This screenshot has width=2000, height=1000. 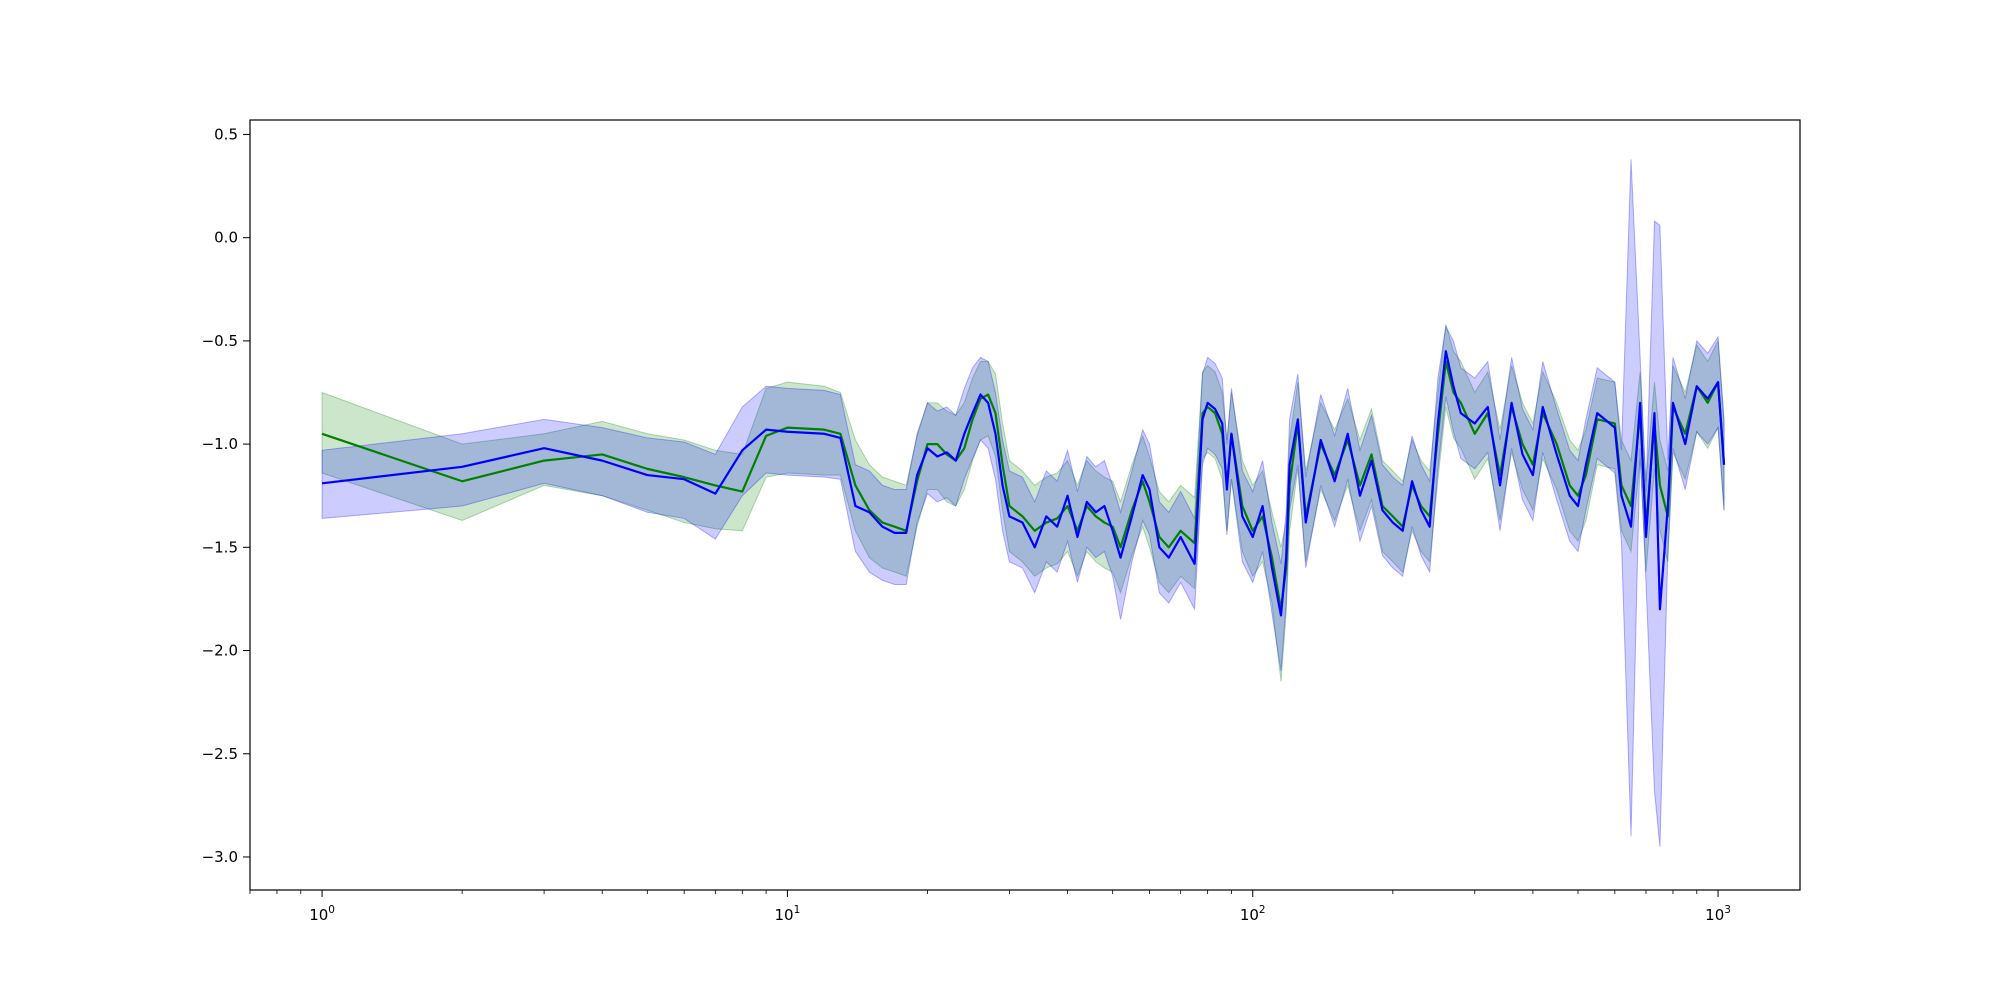 What do you see at coordinates (788, 914) in the screenshot?
I see `x-tick-label-1: 10¹` at bounding box center [788, 914].